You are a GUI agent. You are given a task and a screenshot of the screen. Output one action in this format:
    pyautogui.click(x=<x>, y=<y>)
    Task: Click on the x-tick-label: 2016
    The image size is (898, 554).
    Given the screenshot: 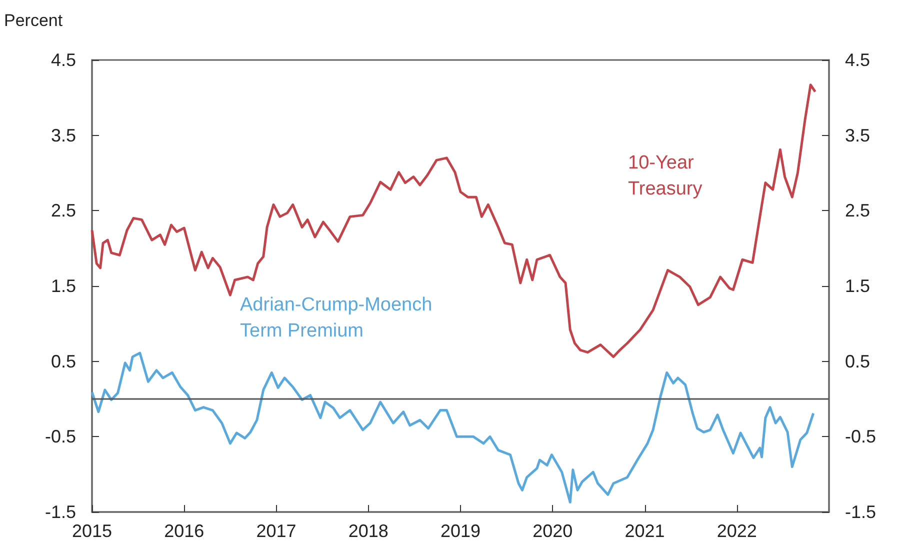 What is the action you would take?
    pyautogui.click(x=184, y=531)
    